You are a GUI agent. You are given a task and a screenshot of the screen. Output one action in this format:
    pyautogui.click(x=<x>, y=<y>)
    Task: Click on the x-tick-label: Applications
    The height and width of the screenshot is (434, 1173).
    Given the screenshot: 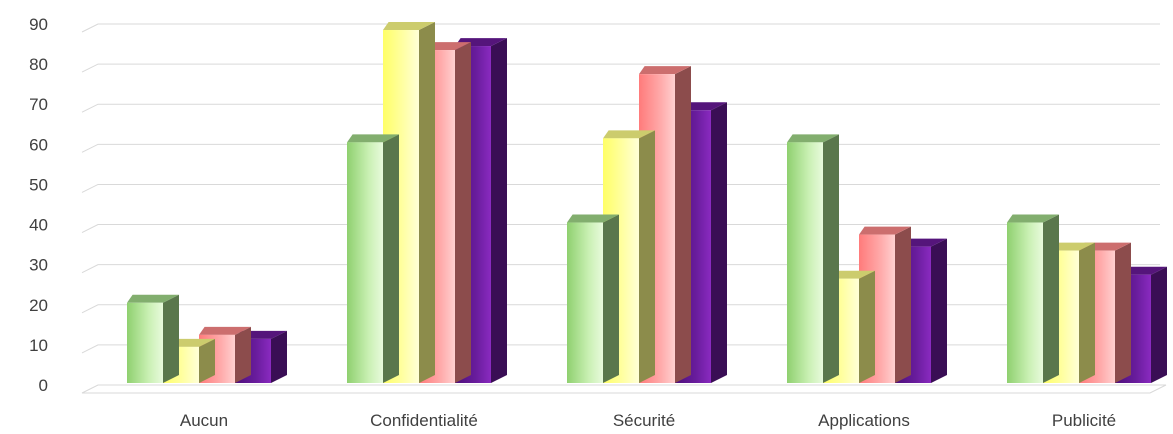 What is the action you would take?
    pyautogui.click(x=864, y=420)
    